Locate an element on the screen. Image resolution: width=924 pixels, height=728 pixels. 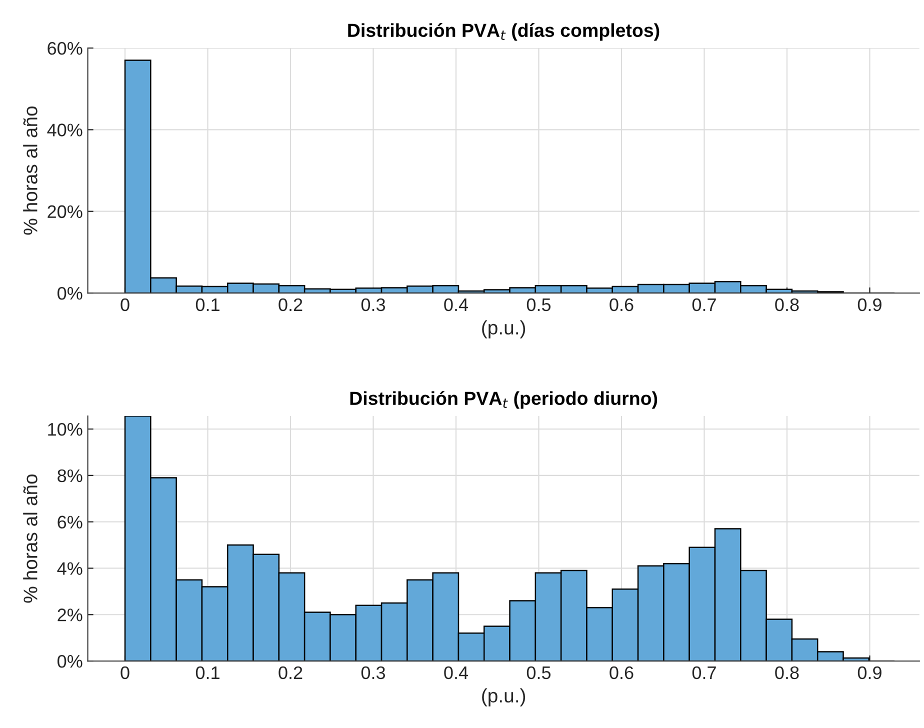
y-tick-label: 40% is located at coordinates (64, 130).